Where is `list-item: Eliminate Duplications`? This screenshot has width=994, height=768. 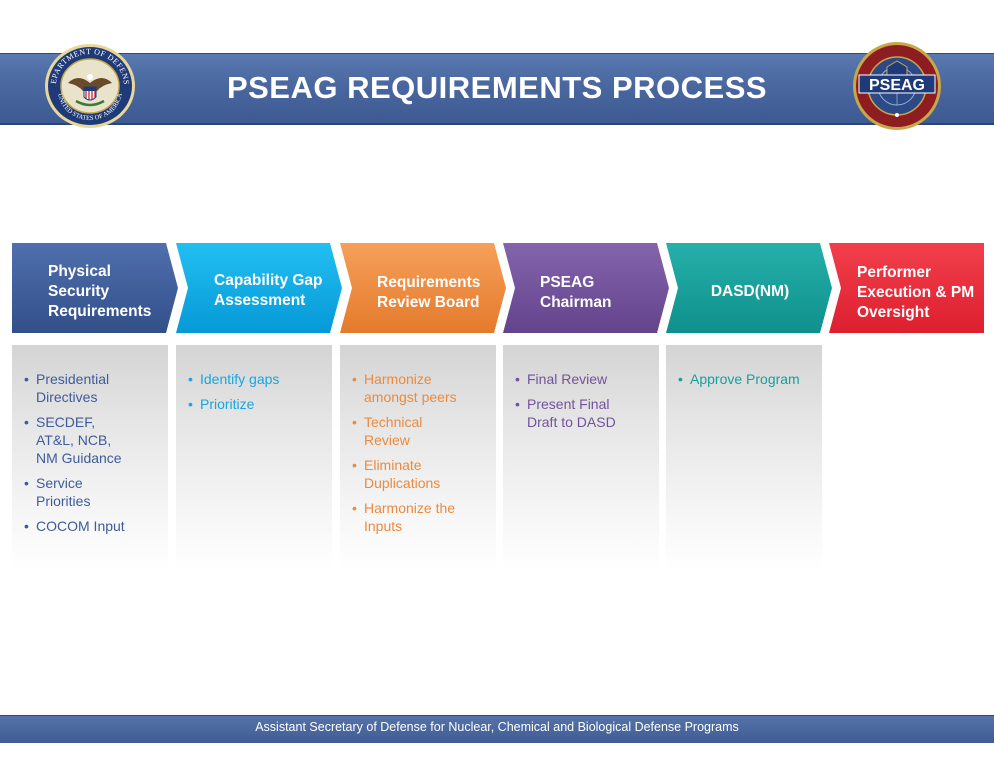
list-item: Eliminate Duplications is located at coordinates (418, 474).